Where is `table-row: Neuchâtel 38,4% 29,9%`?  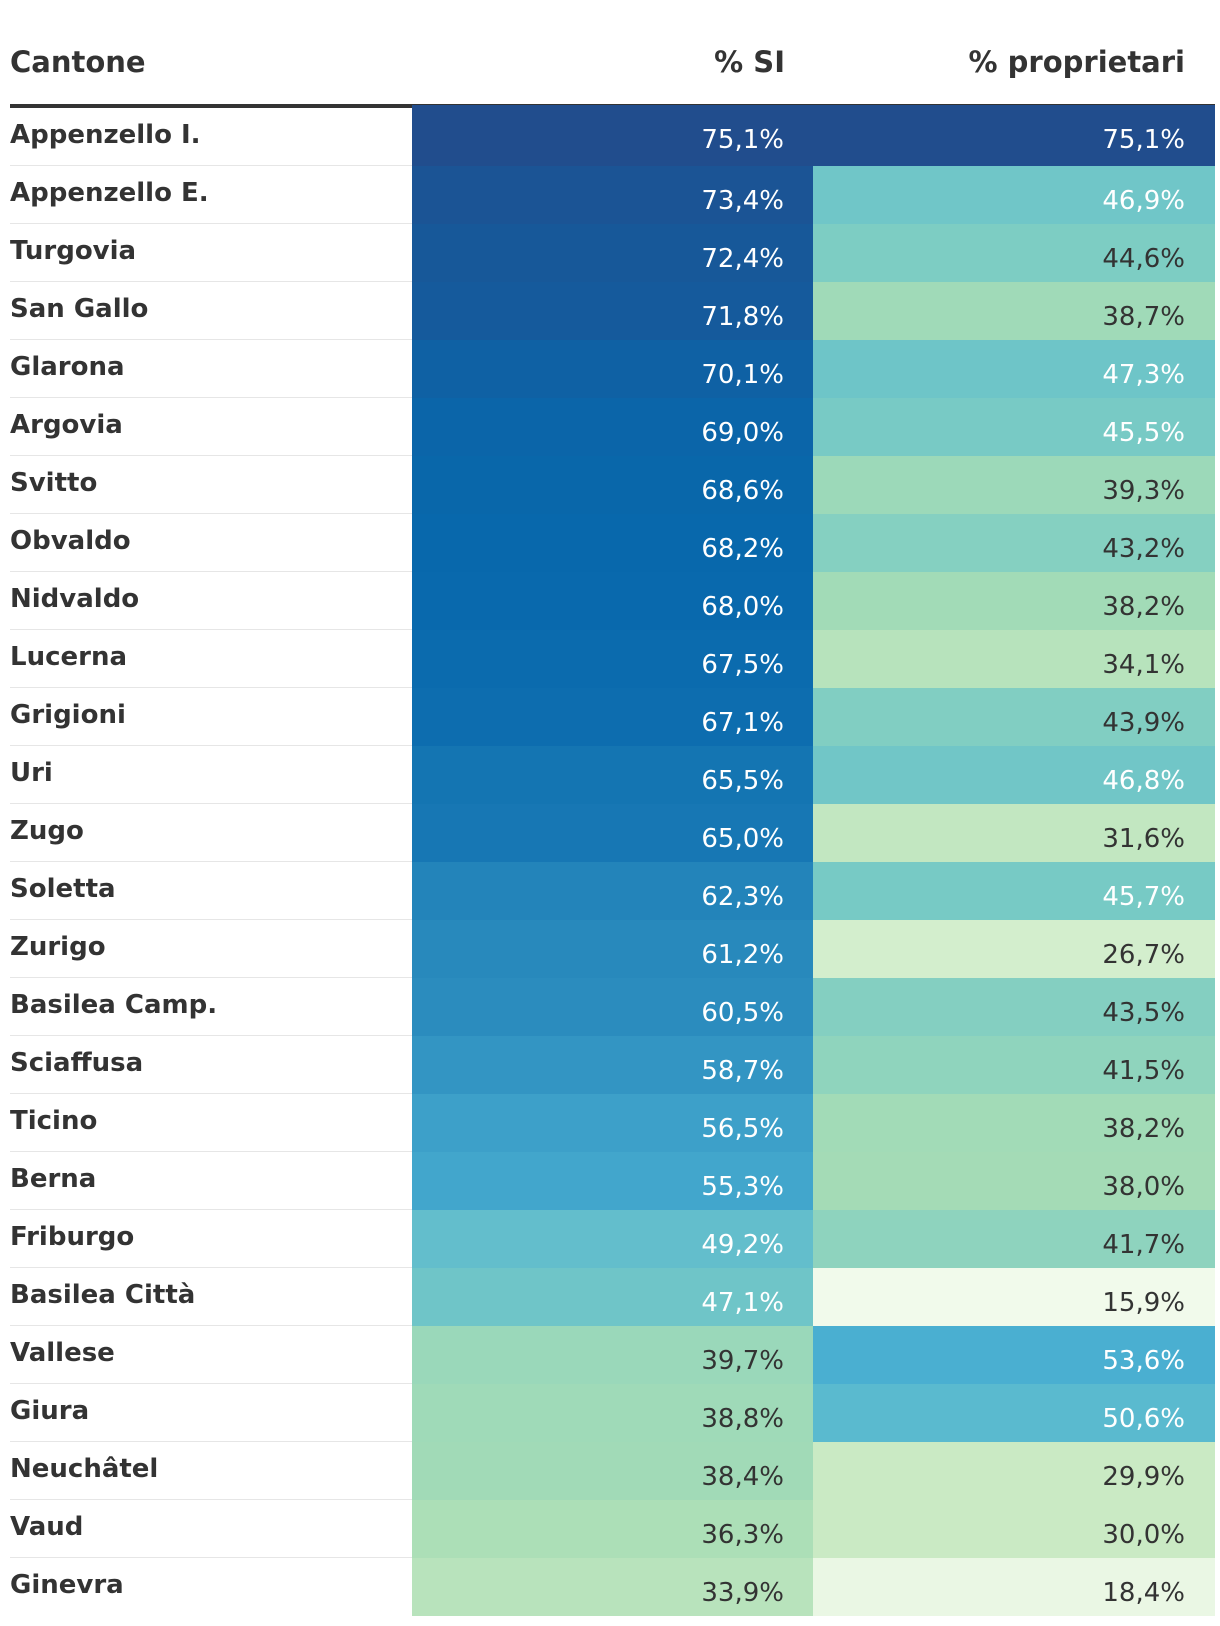
table-row: Neuchâtel 38,4% 29,9% is located at coordinates (612, 1471).